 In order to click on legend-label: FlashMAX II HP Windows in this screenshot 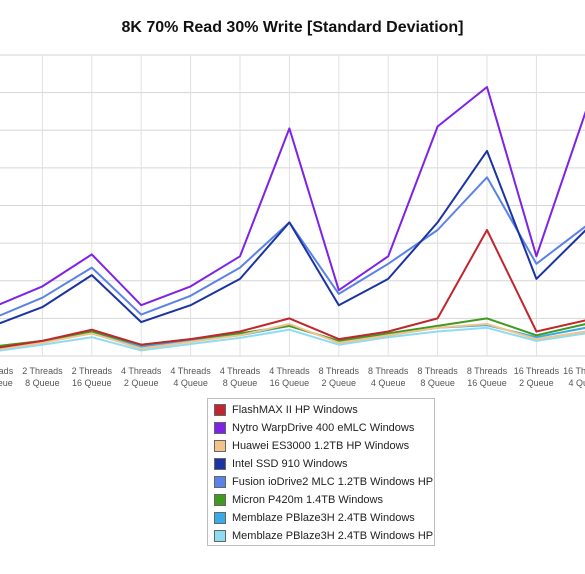, I will do `click(295, 410)`.